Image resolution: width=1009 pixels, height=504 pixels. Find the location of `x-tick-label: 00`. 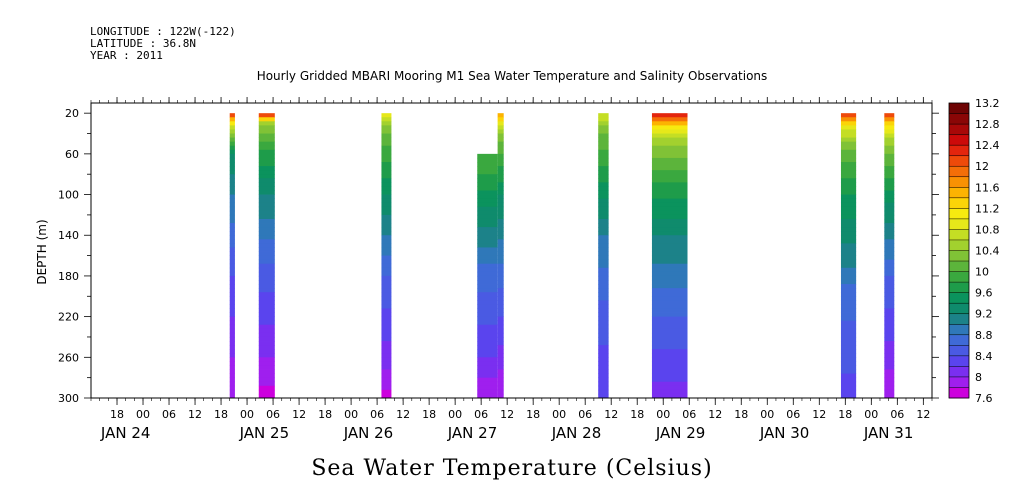

x-tick-label: 00 is located at coordinates (767, 414).